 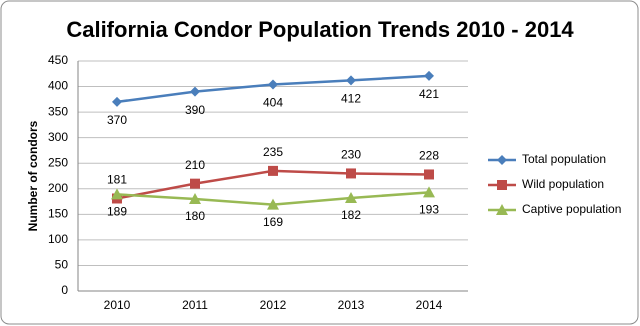 I want to click on data-label: 235, so click(x=273, y=152).